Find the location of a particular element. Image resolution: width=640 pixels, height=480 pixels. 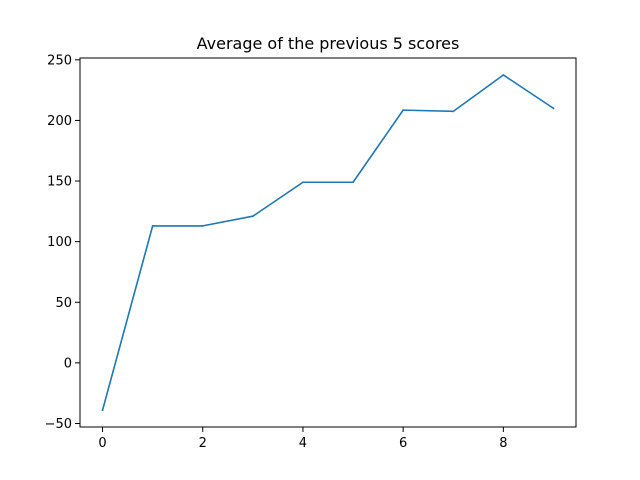

y-tick-label-0: −50 is located at coordinates (58, 424).